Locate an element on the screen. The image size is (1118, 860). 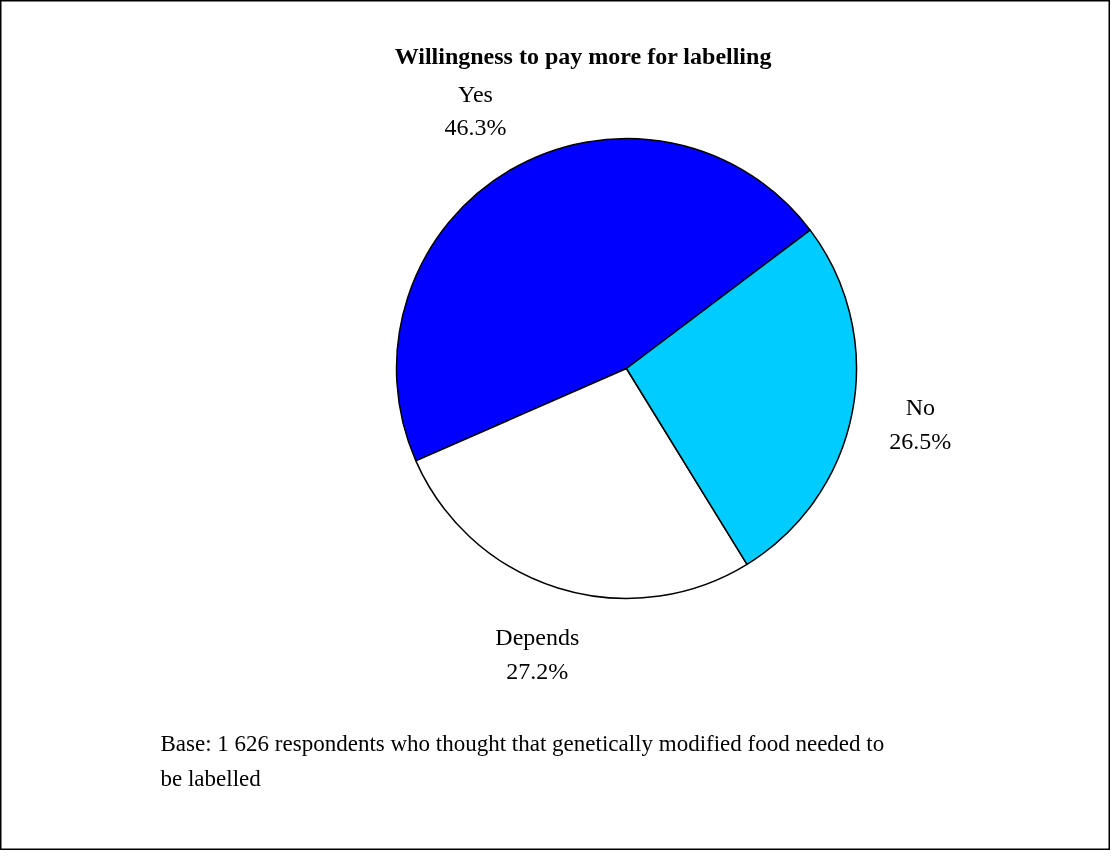
slice-label: Yes is located at coordinates (475, 93).